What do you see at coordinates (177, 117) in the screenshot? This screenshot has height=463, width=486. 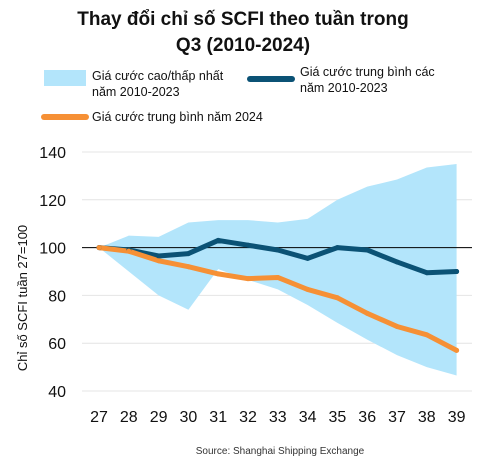 I see `legend-label-2024: Giá cước trung bình năm 2024` at bounding box center [177, 117].